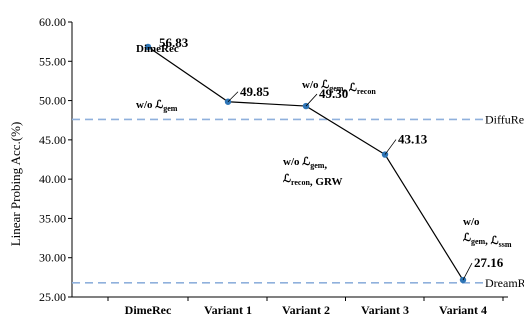  What do you see at coordinates (148, 47) in the screenshot?
I see `data-point` at bounding box center [148, 47].